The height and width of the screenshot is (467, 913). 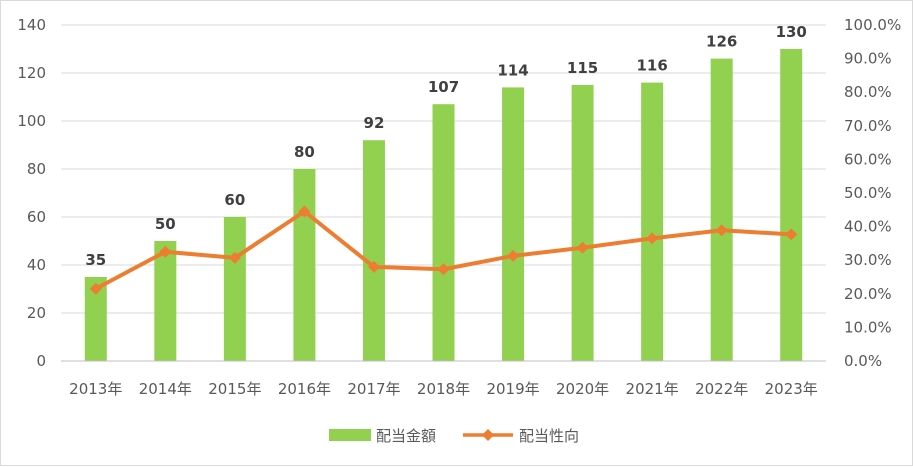 What do you see at coordinates (868, 227) in the screenshot?
I see `right-tick-label: 40.0%` at bounding box center [868, 227].